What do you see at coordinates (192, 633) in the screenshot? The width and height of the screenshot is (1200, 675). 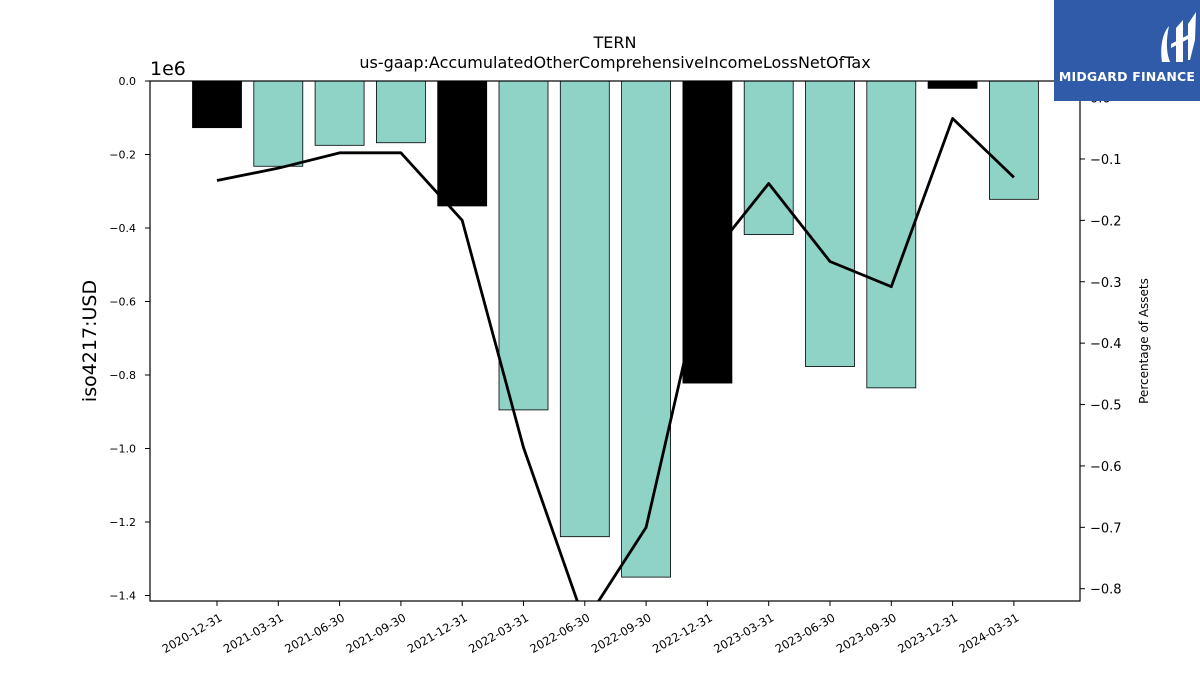 I see `x-tick-label: 2020-12-31` at bounding box center [192, 633].